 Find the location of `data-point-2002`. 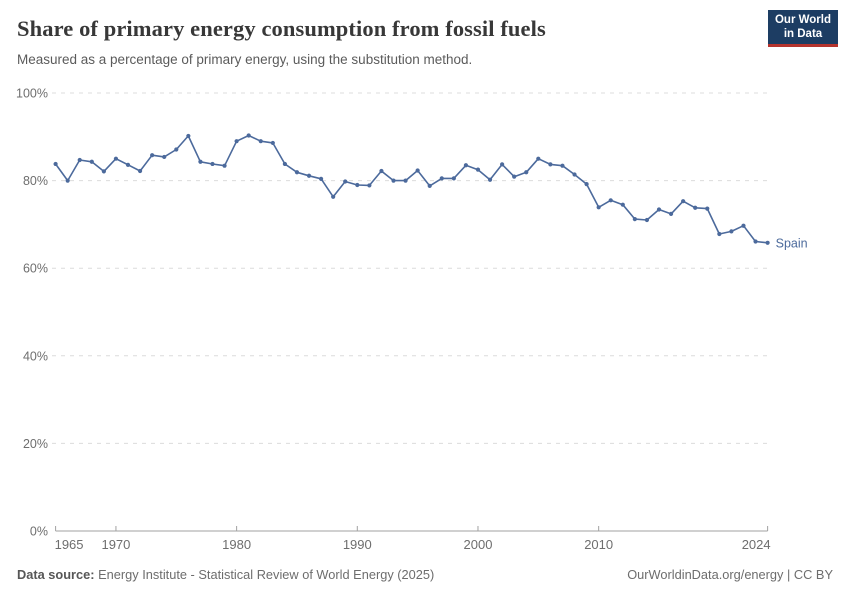

data-point-2002 is located at coordinates (502, 164).